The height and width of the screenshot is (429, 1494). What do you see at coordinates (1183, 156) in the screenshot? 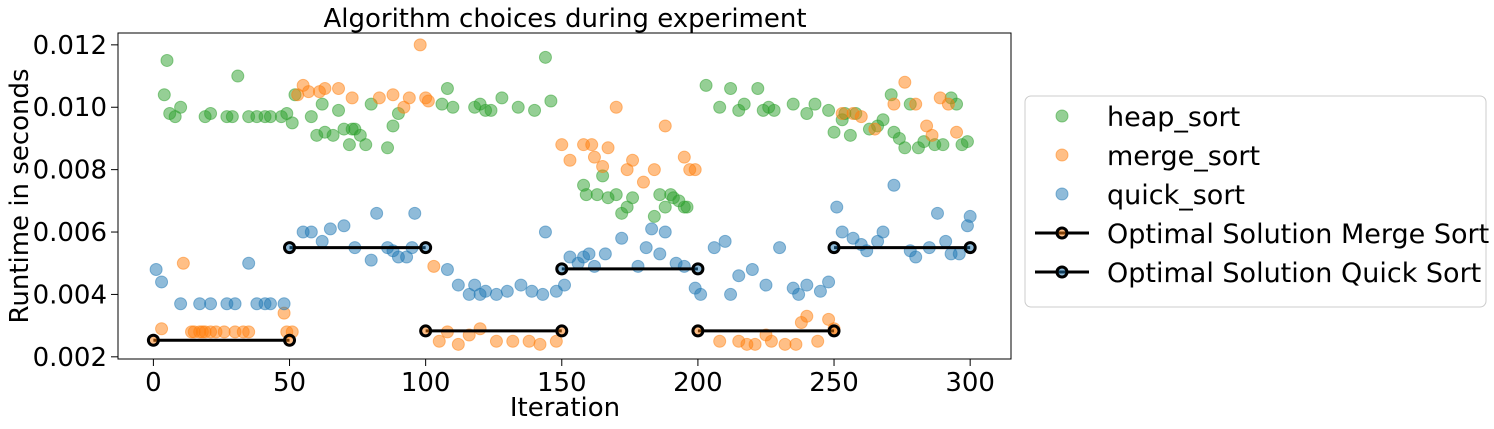
I see `legend-label: merge_sort` at bounding box center [1183, 156].